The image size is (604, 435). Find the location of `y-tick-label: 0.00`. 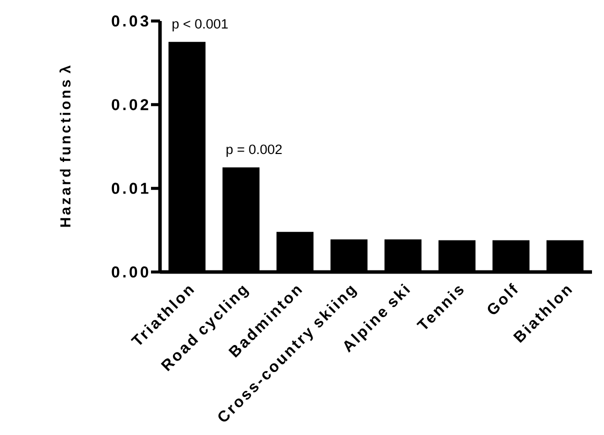

y-tick-label: 0.00 is located at coordinates (130, 272).